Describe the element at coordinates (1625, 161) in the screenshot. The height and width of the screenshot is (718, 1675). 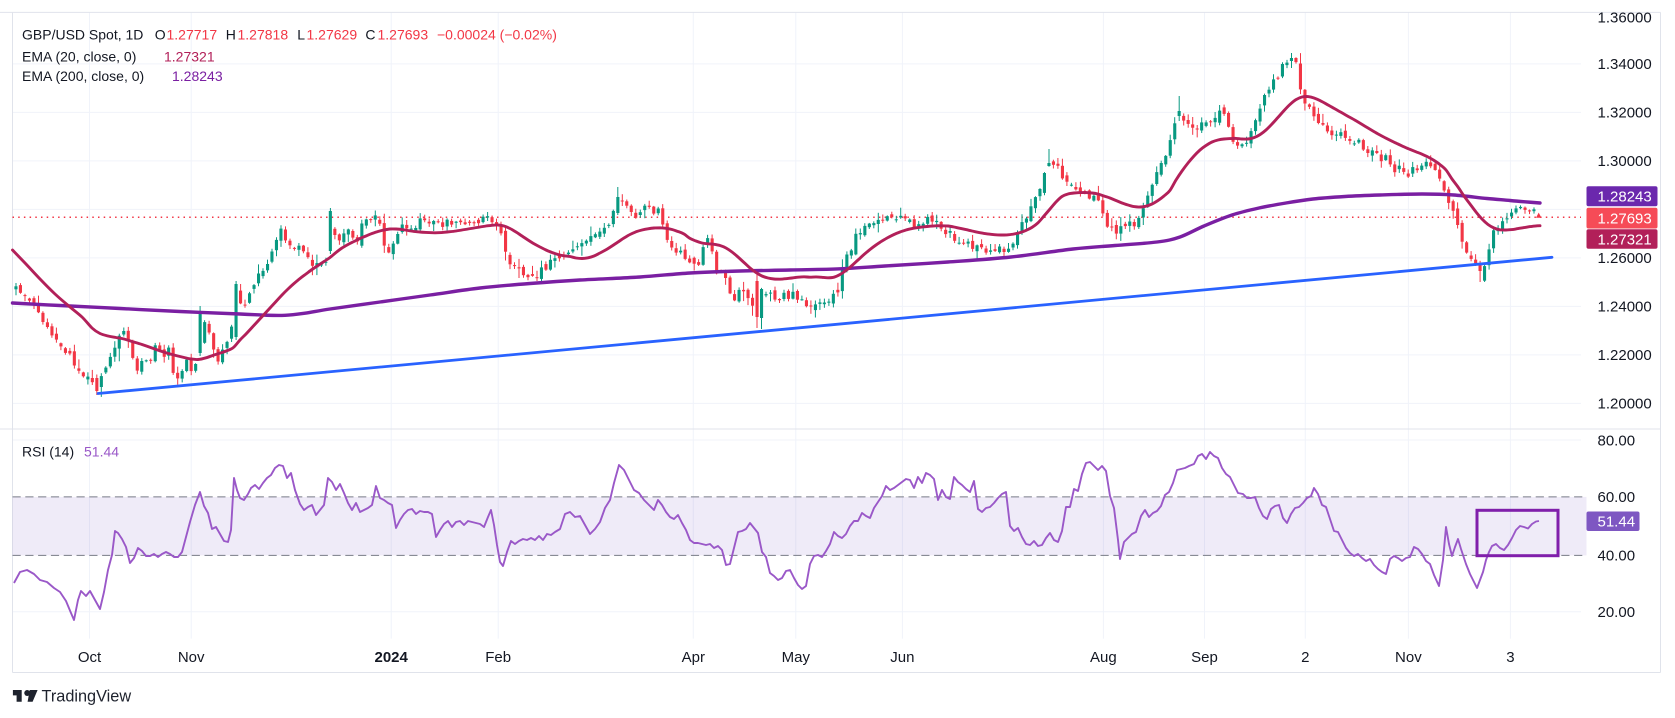
I see `svg-text: 1.30000` at that location.